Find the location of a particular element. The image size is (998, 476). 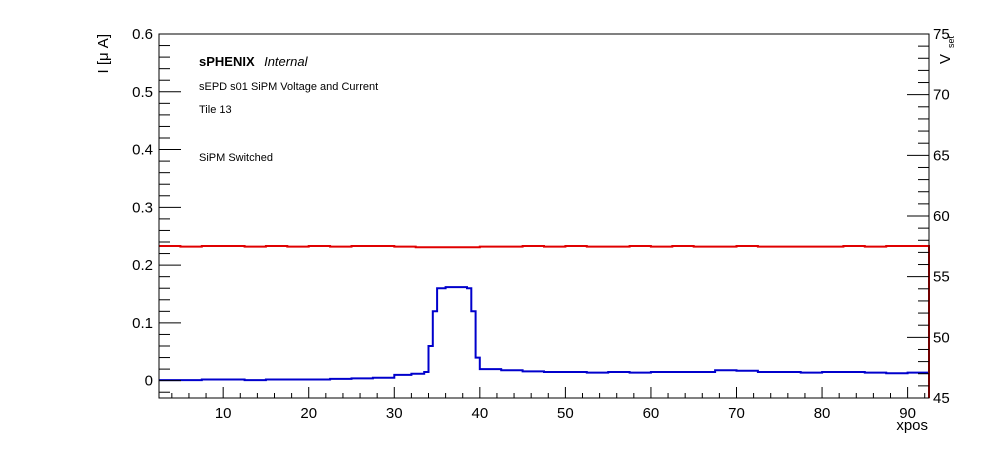

x-tick-label: 40 is located at coordinates (479, 413).